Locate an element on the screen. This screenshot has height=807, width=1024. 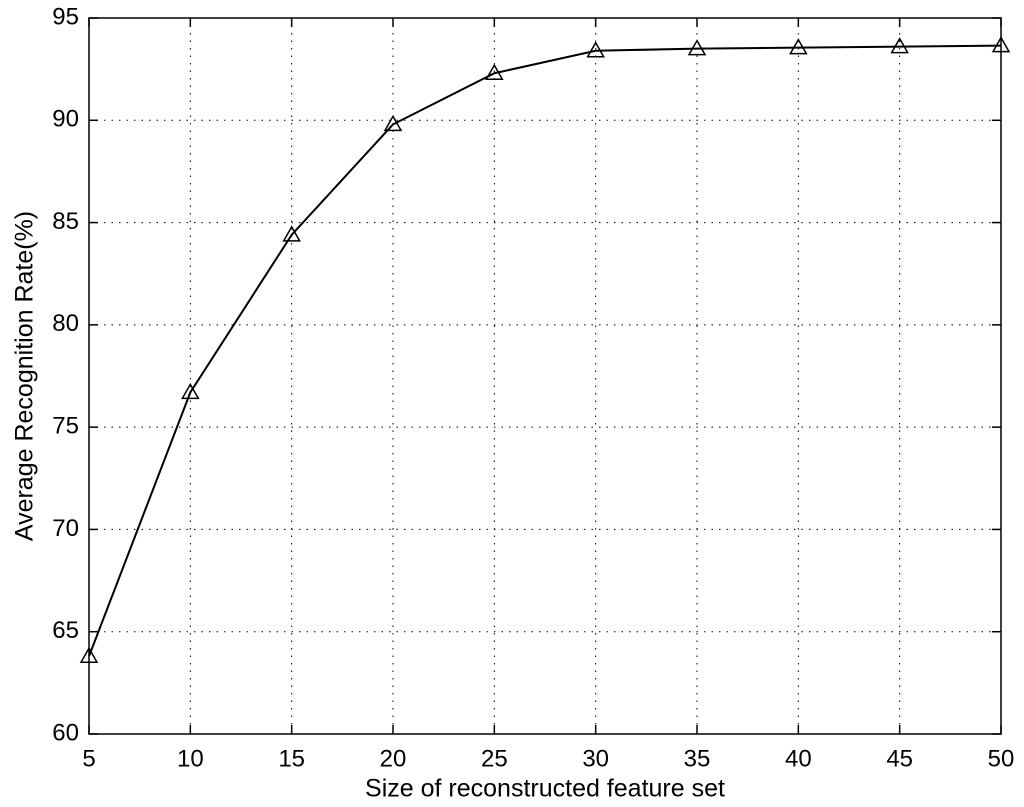
y-tick-label: 80 is located at coordinates (65, 323).